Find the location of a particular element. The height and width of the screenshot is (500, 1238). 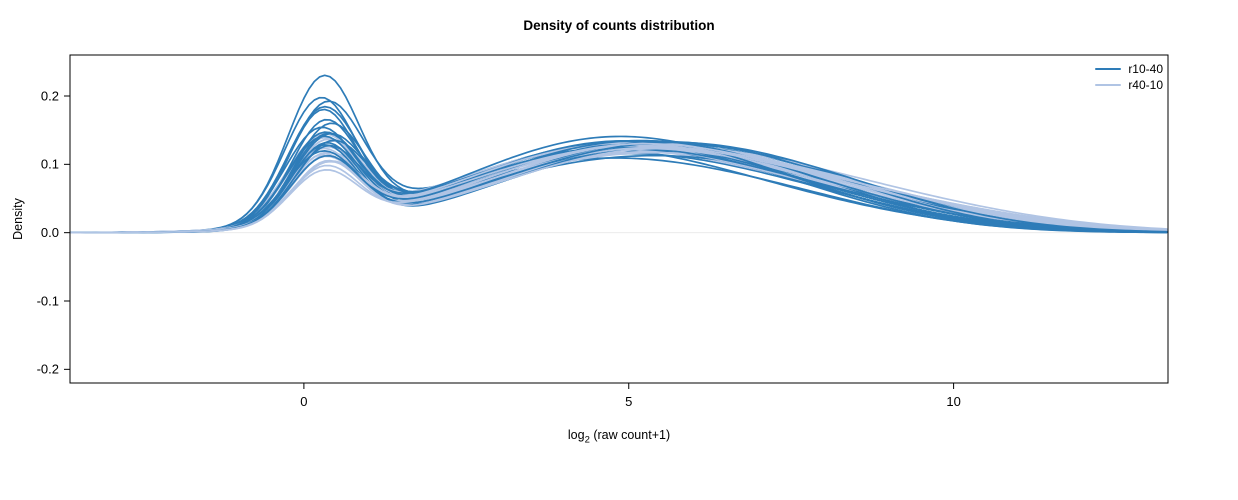

x-axis-label: log2 (raw count+1) is located at coordinates (619, 437).